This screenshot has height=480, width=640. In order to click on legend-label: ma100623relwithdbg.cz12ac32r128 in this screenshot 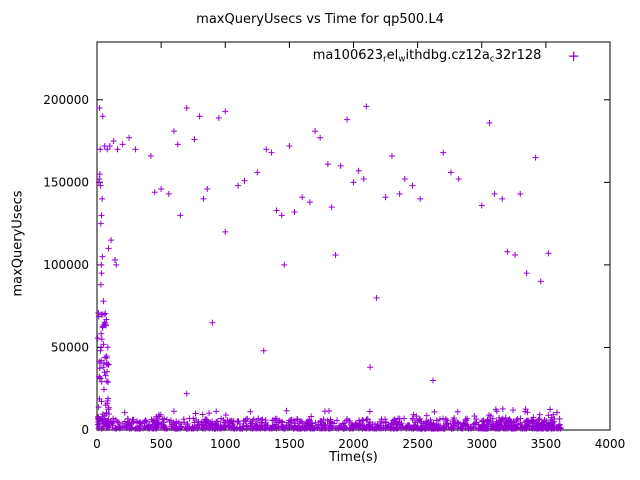, I will do `click(427, 56)`.